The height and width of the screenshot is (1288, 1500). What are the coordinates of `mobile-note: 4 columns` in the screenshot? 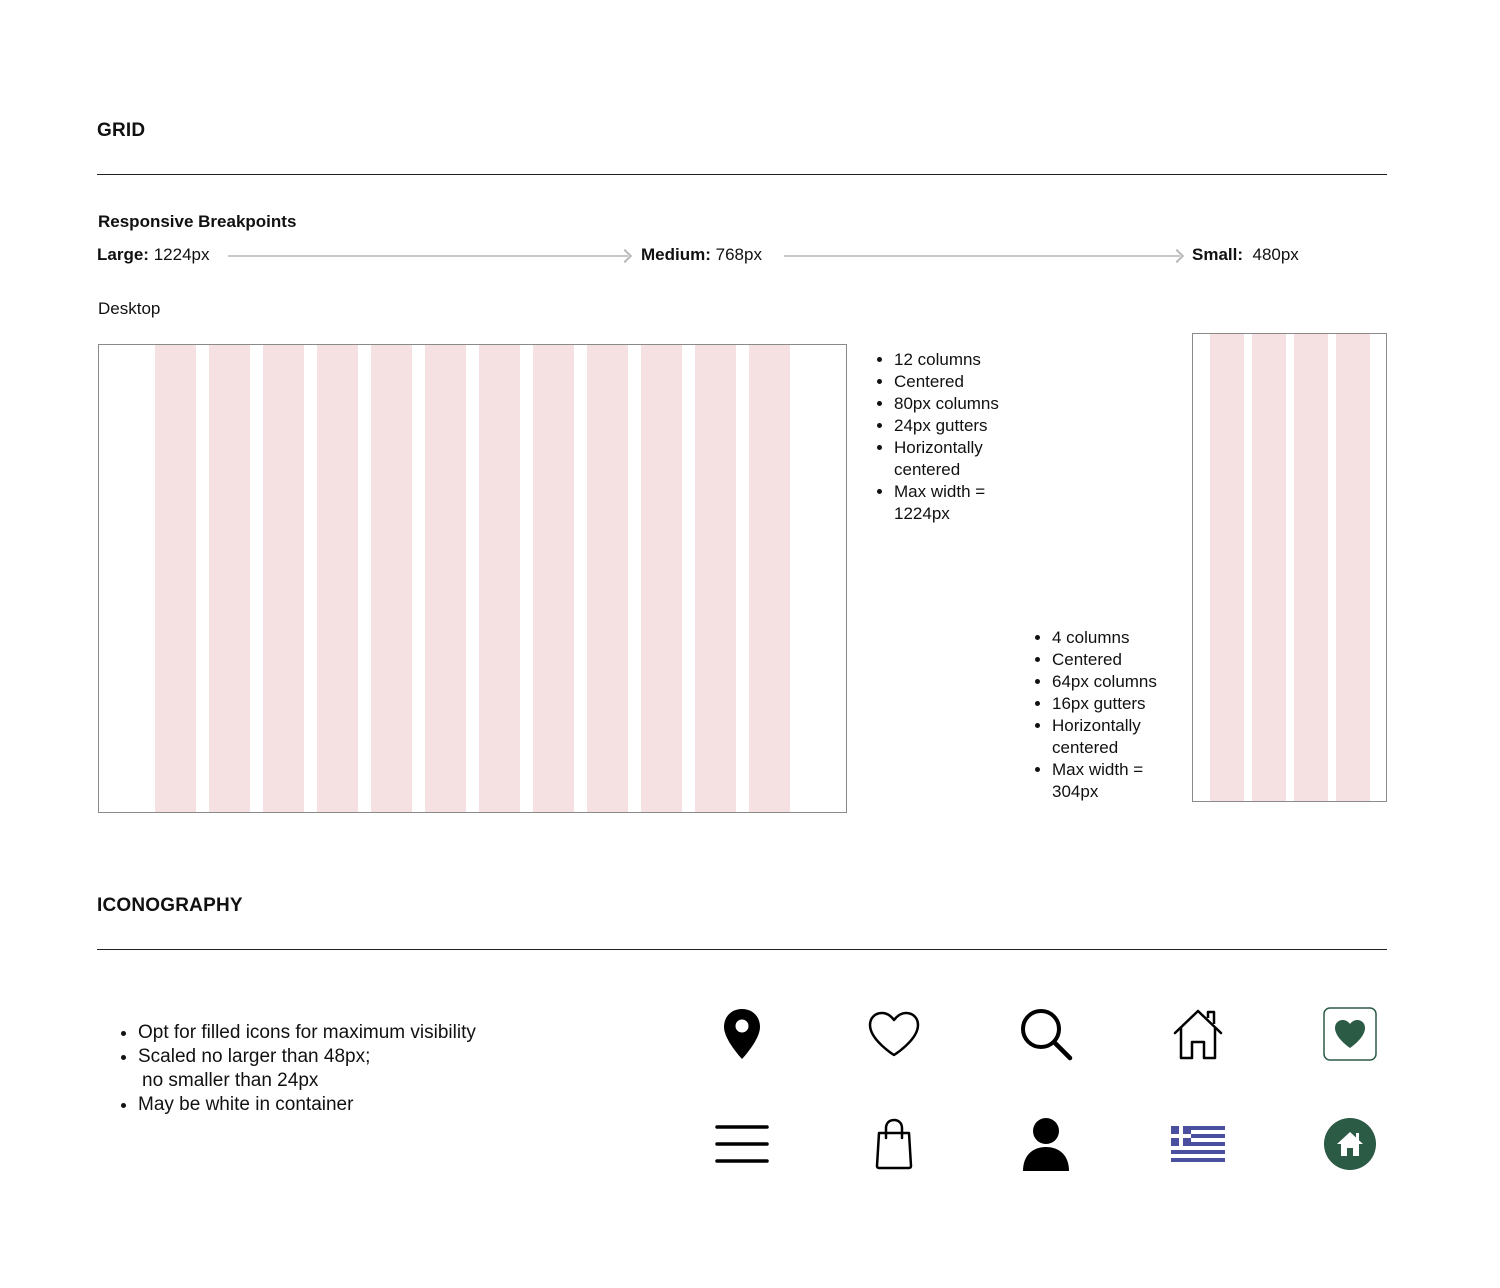 It's located at (1118, 638).